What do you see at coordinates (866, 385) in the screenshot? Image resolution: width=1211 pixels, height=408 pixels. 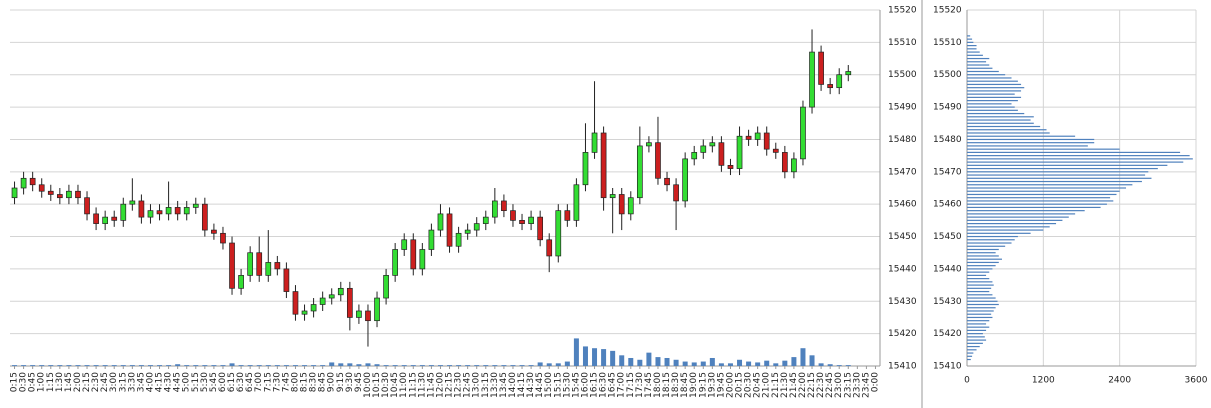 I see `x-tick-label: 23:45` at bounding box center [866, 385].